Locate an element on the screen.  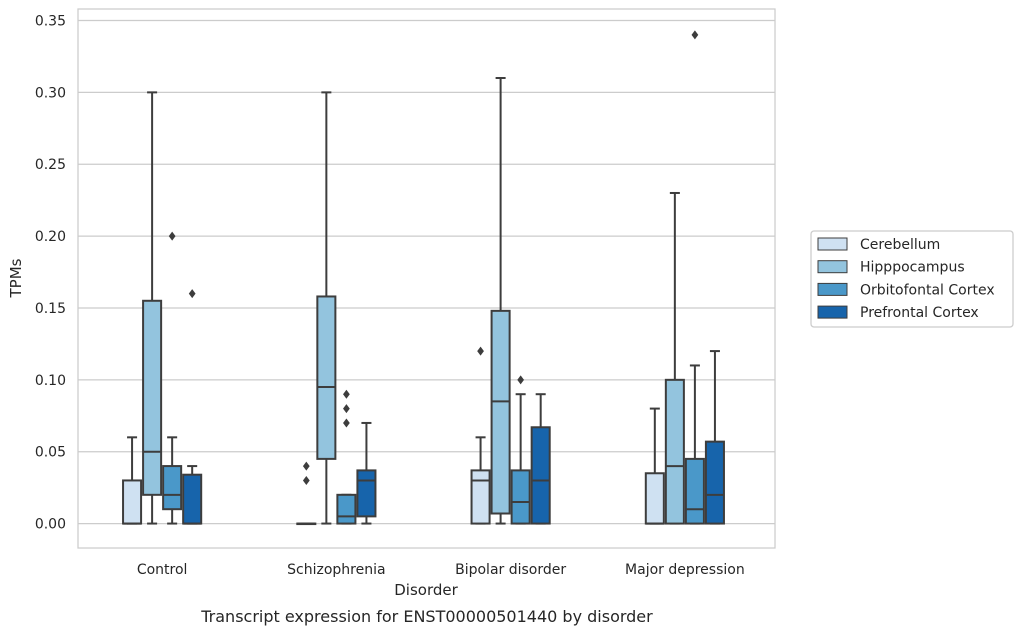
x-tick-label: Schizophrenia is located at coordinates (336, 570).